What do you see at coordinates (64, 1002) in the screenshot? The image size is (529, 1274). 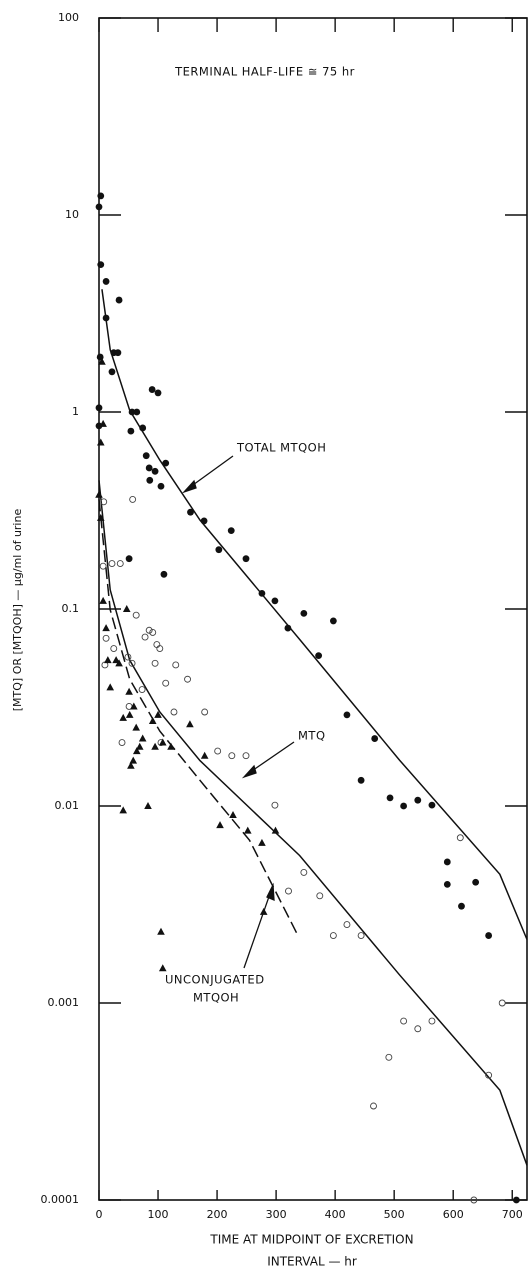 I see `y-tick-label: 0.001` at bounding box center [64, 1002].